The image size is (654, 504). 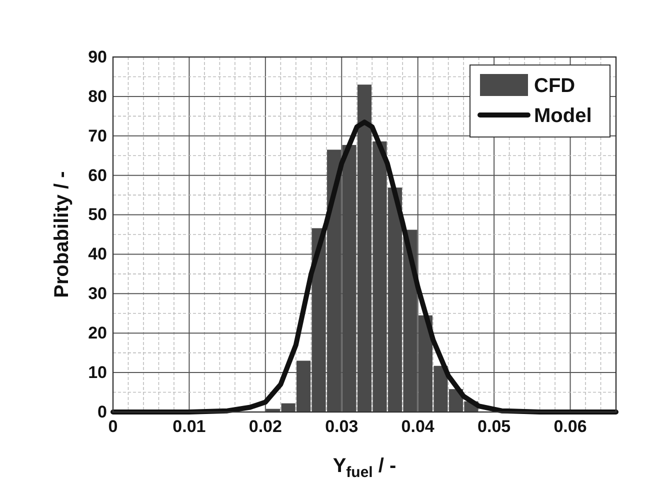 I want to click on x-tick-label: 0.04, so click(x=418, y=426).